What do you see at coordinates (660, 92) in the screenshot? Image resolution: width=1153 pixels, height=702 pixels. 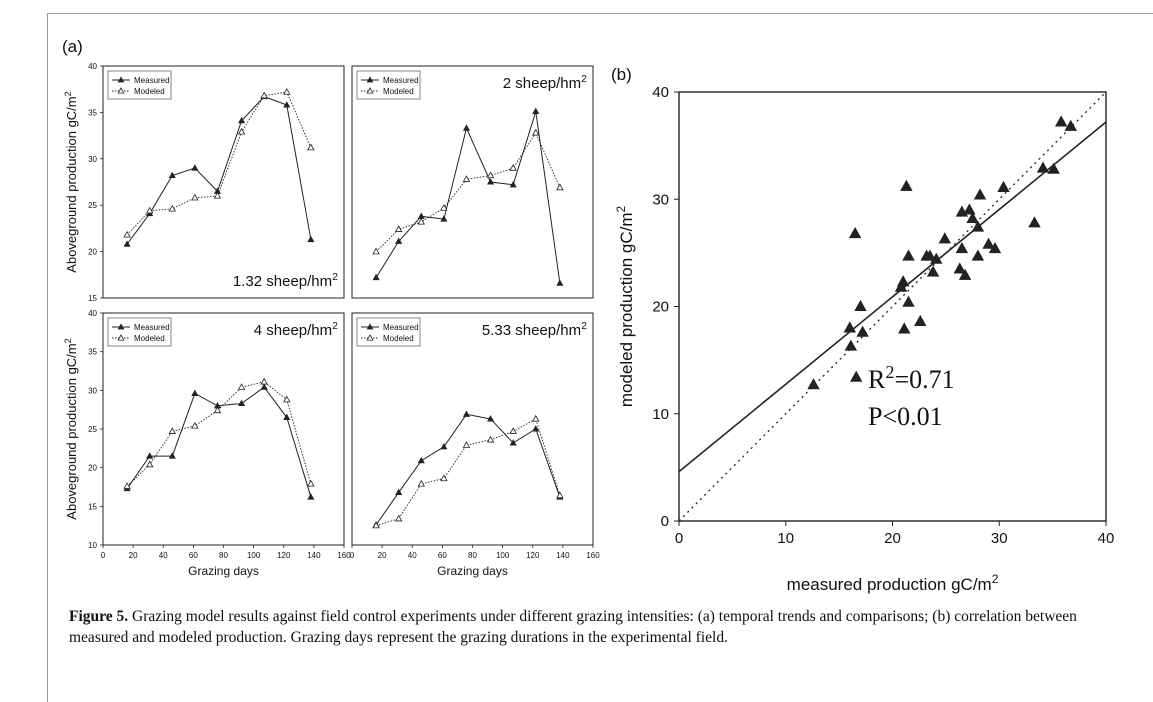 I see `scatter-ytick-label: 40` at bounding box center [660, 92].